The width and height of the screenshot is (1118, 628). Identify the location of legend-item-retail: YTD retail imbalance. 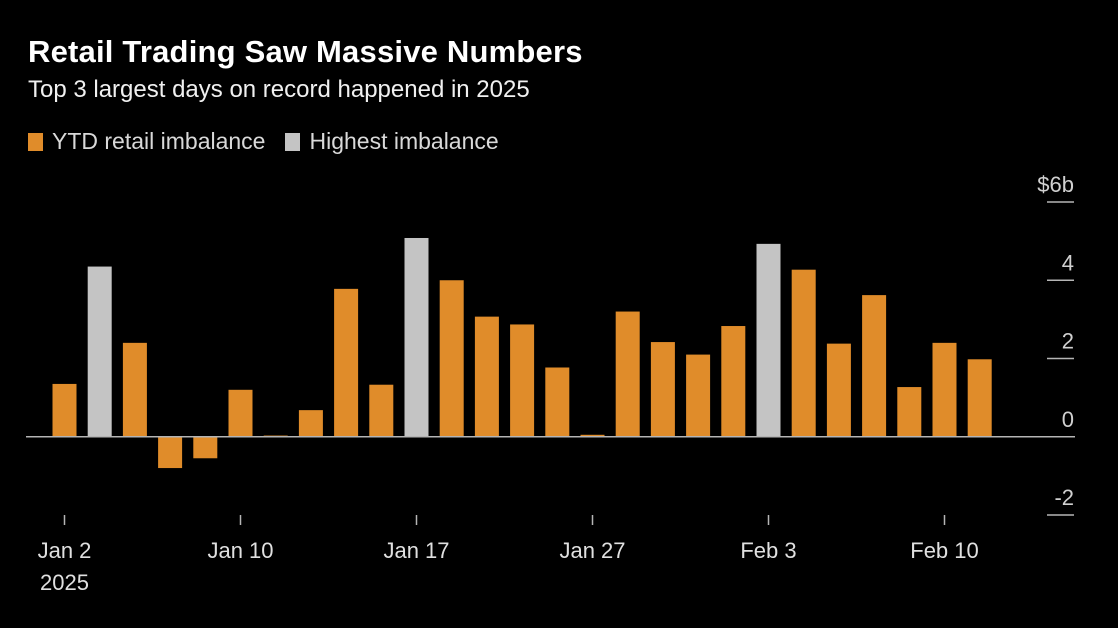
(146, 141).